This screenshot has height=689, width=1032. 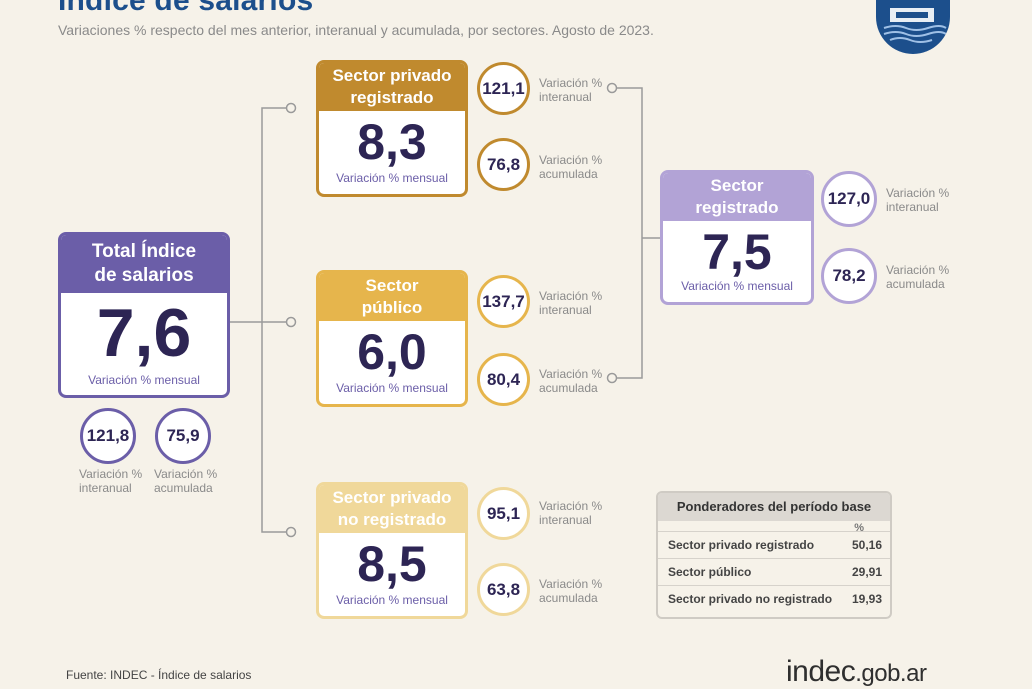 I want to click on privado-no-registrado-caption: Variación % mensual, so click(x=392, y=600).